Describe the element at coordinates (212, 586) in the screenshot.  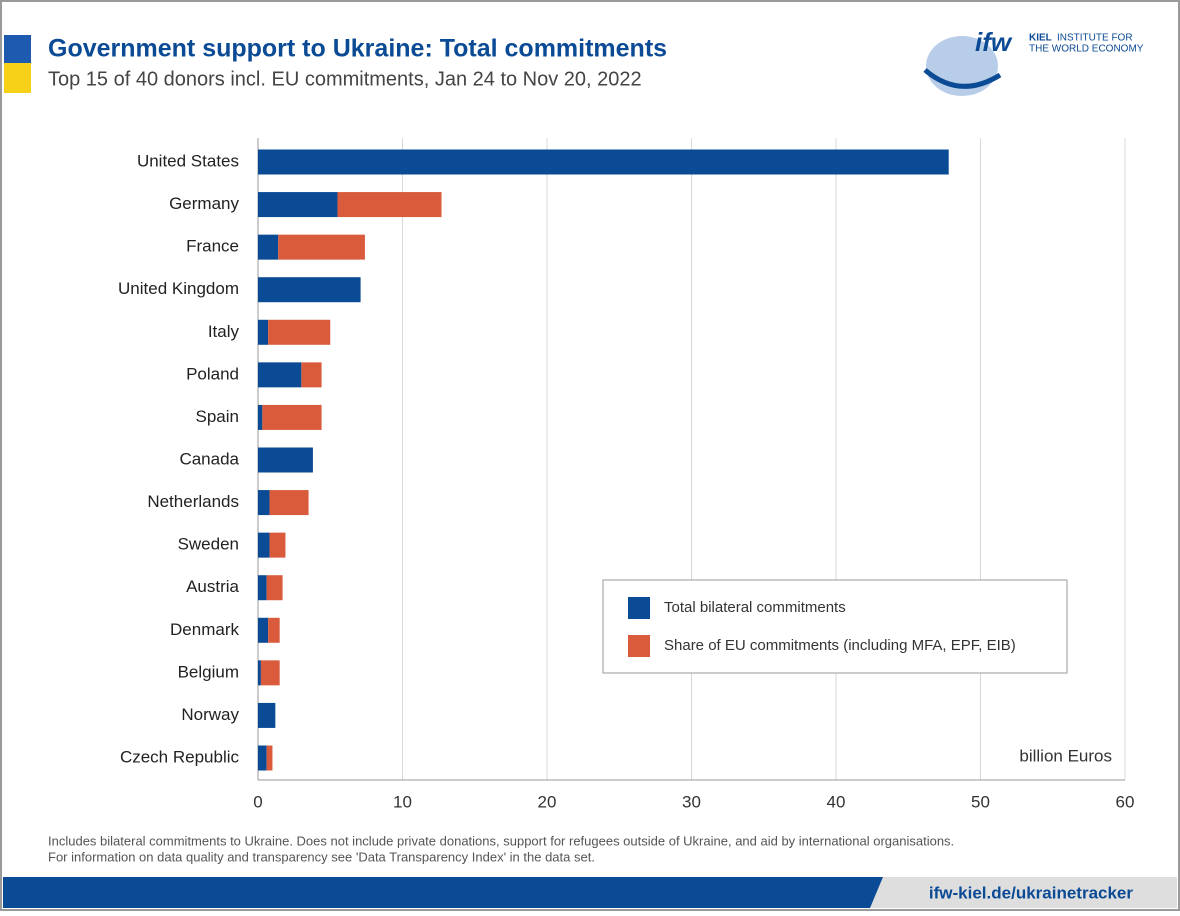
I see `y-tick-label: Austria` at that location.